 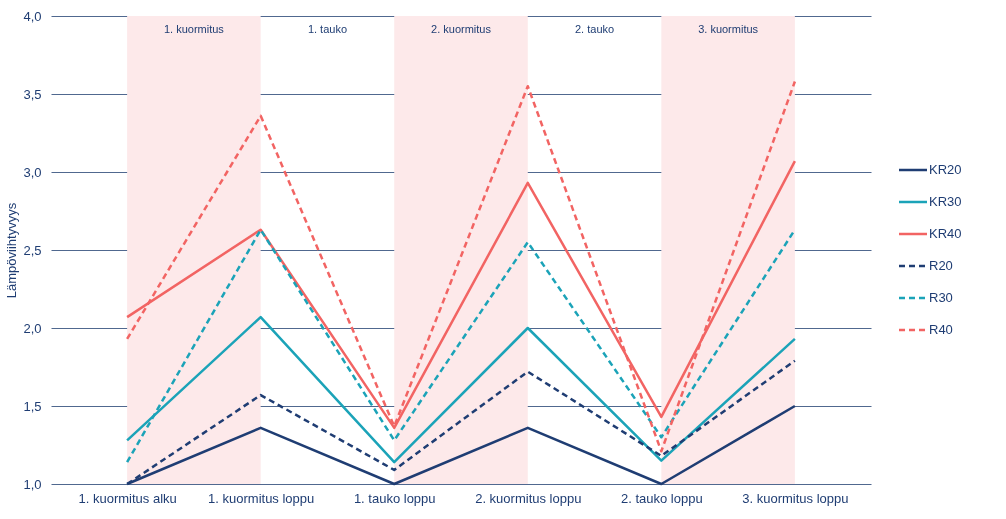 I want to click on legend-label: R30, so click(x=941, y=297).